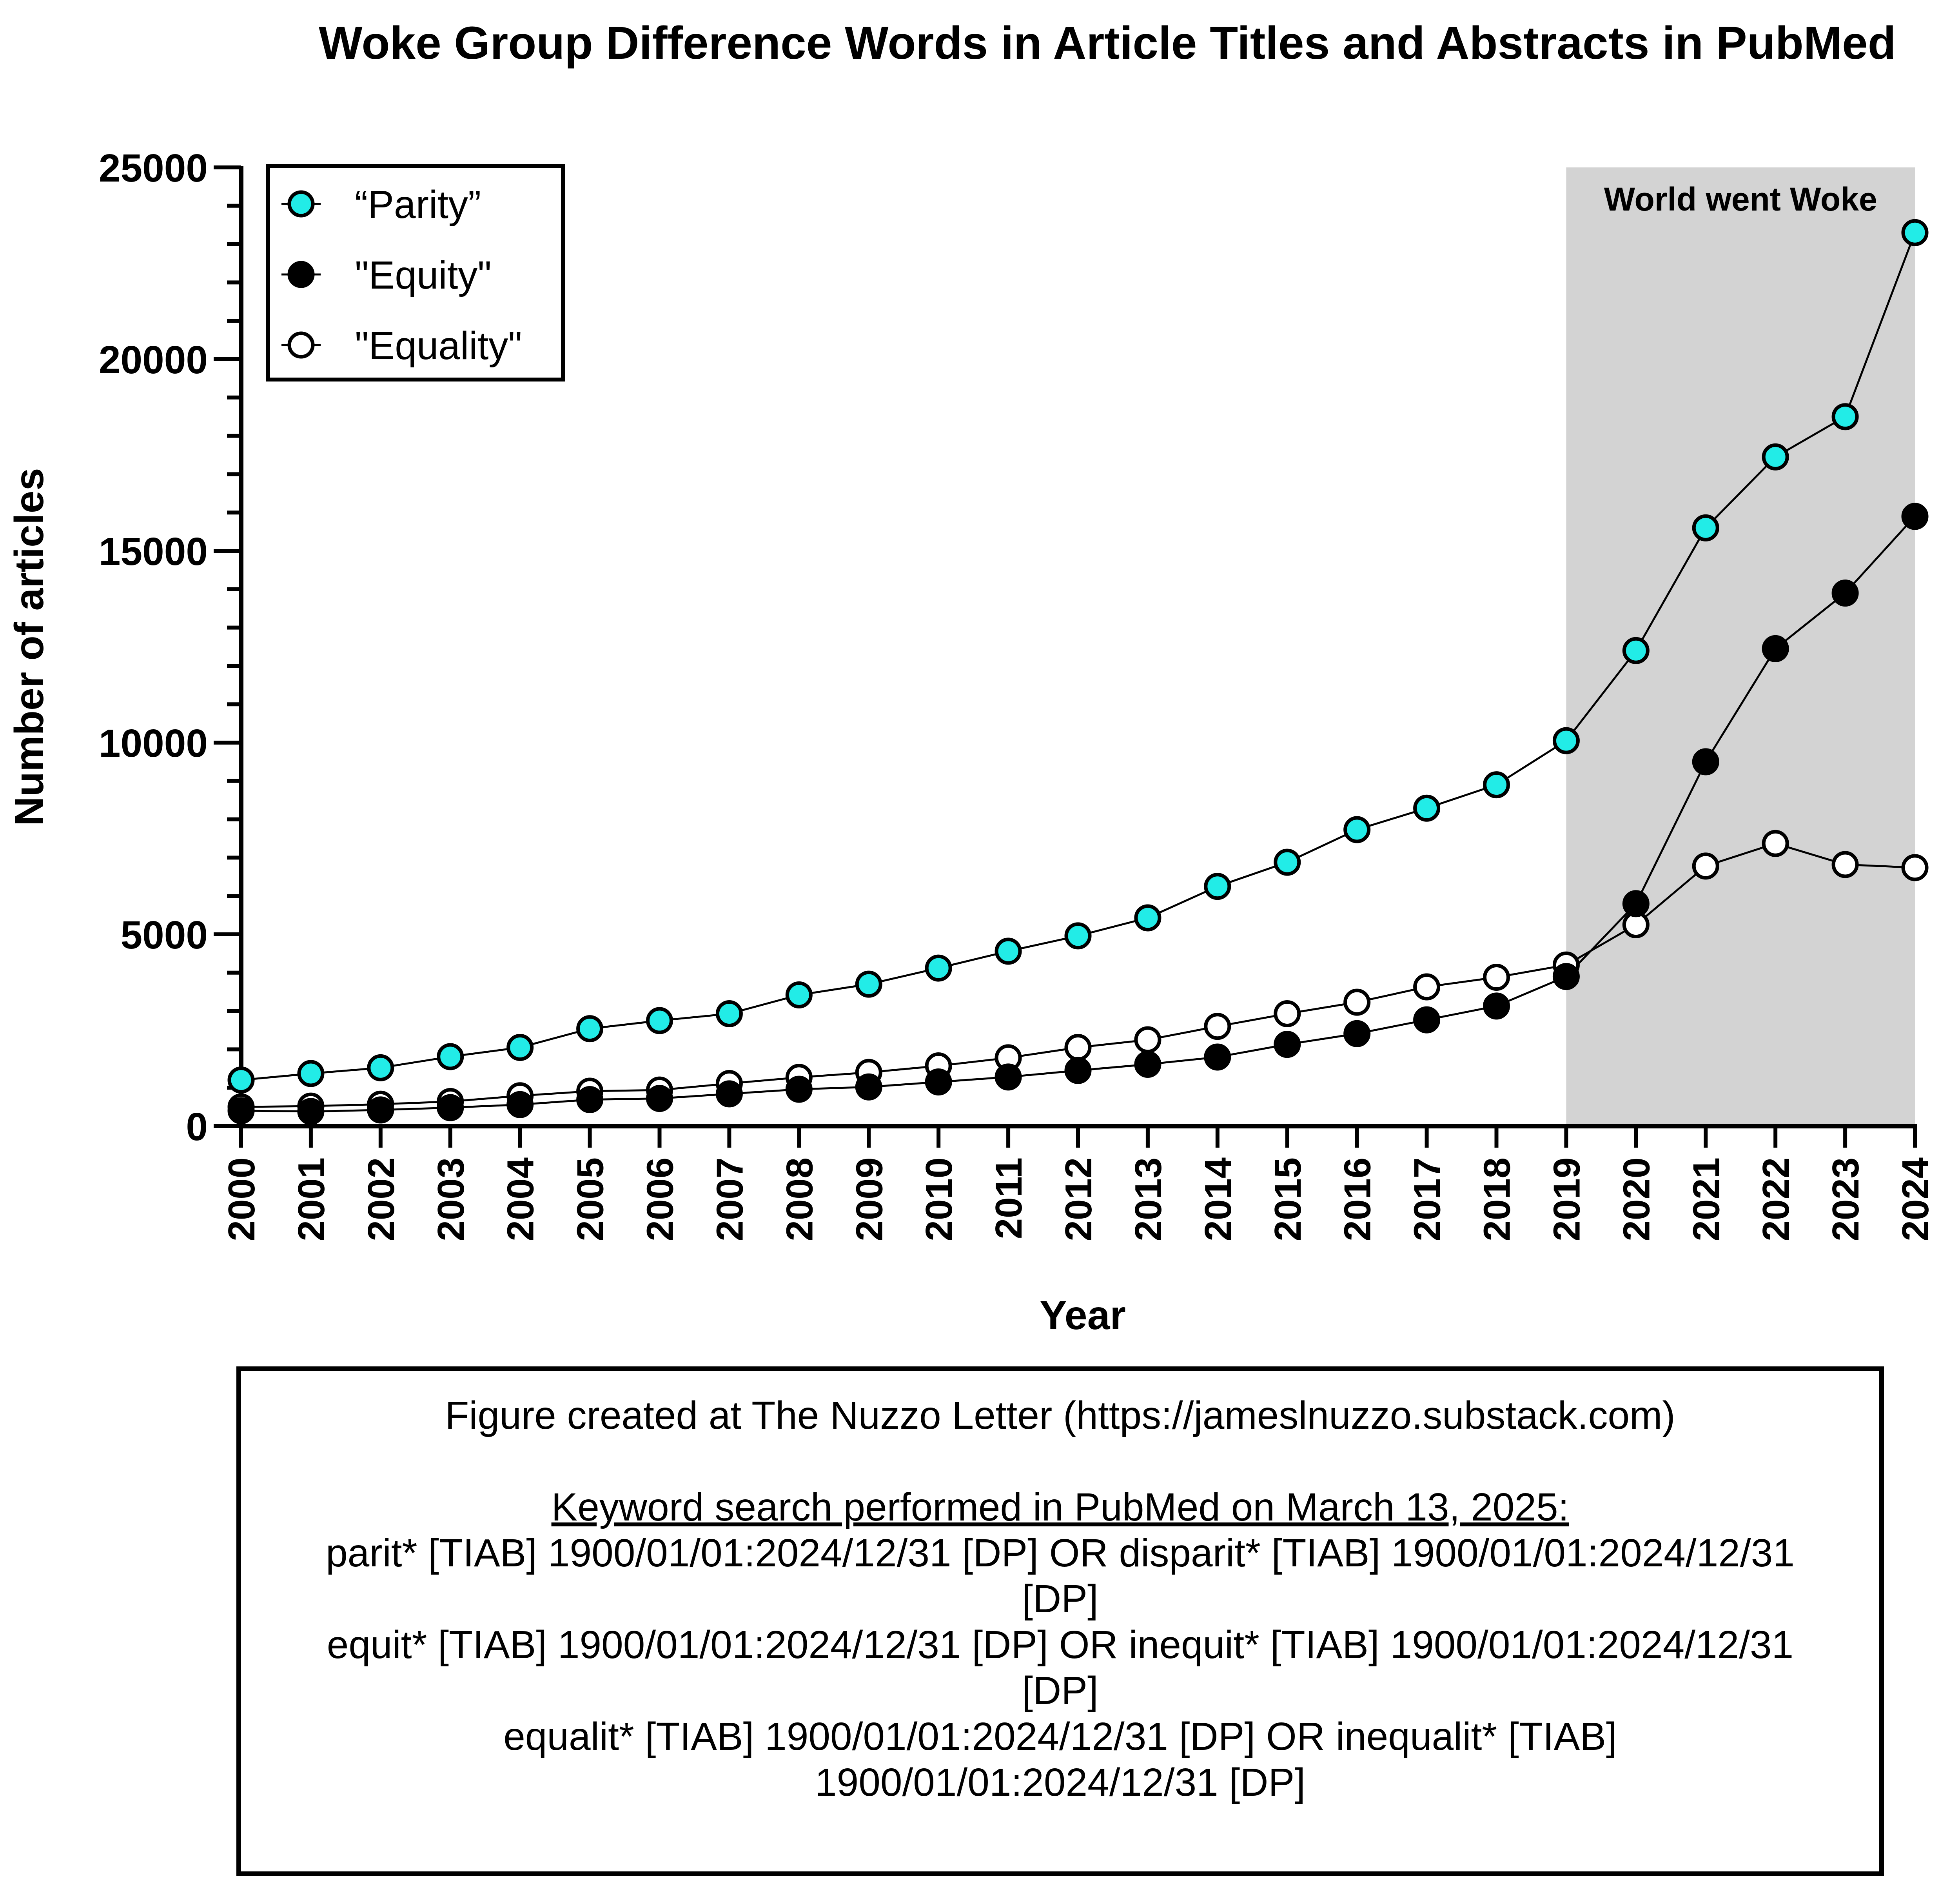 This screenshot has height=1882, width=1960. What do you see at coordinates (418, 205) in the screenshot?
I see `legend-label: “Parity”` at bounding box center [418, 205].